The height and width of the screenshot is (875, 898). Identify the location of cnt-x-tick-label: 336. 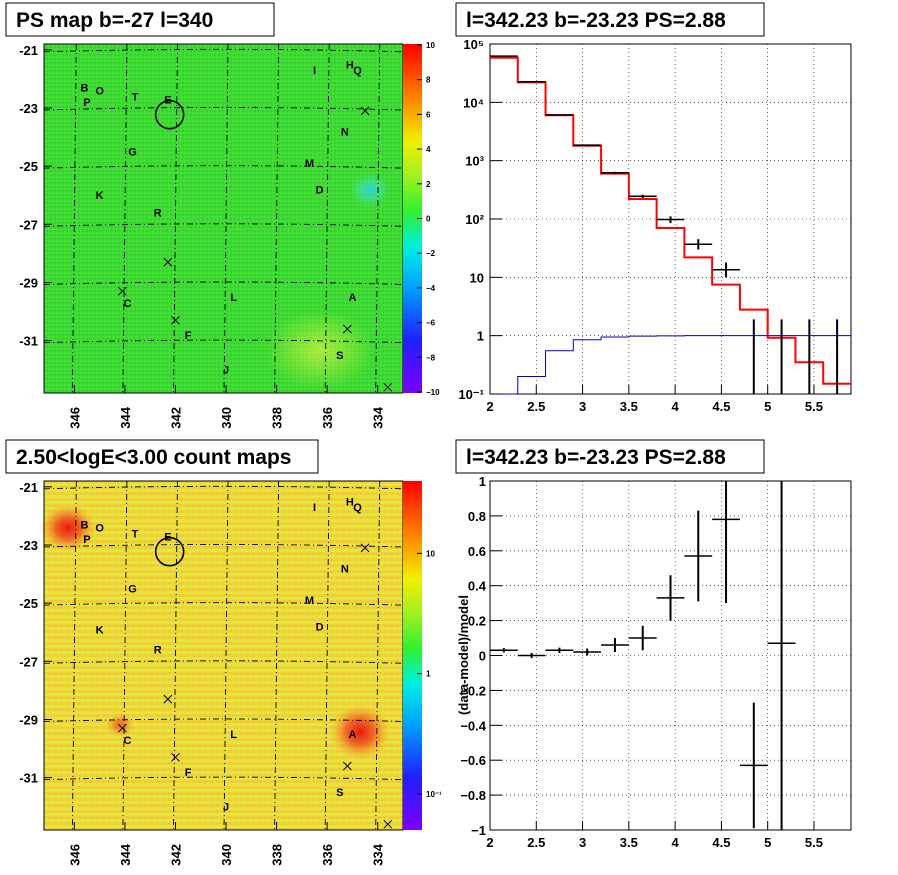
(327, 855).